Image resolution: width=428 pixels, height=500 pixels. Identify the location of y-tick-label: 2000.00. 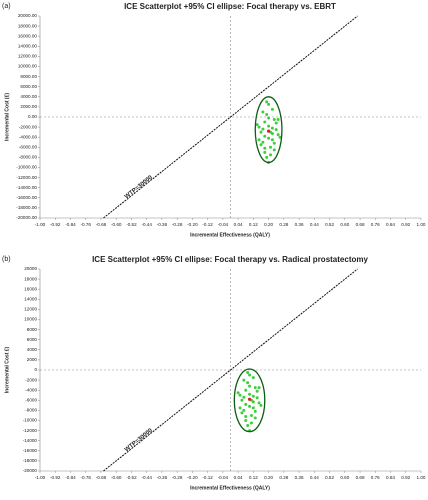
(28, 106).